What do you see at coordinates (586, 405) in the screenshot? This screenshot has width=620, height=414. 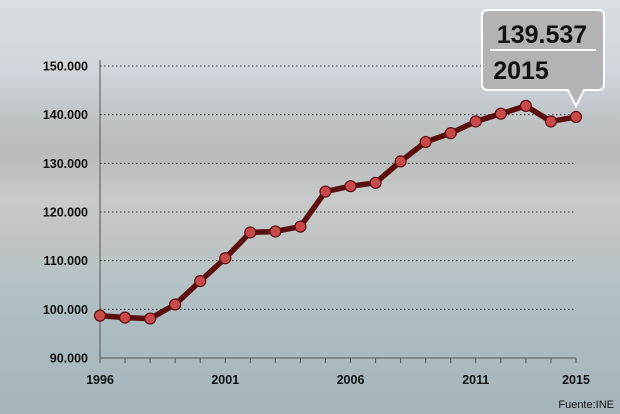 I see `source-credit: Fuente:INE` at bounding box center [586, 405].